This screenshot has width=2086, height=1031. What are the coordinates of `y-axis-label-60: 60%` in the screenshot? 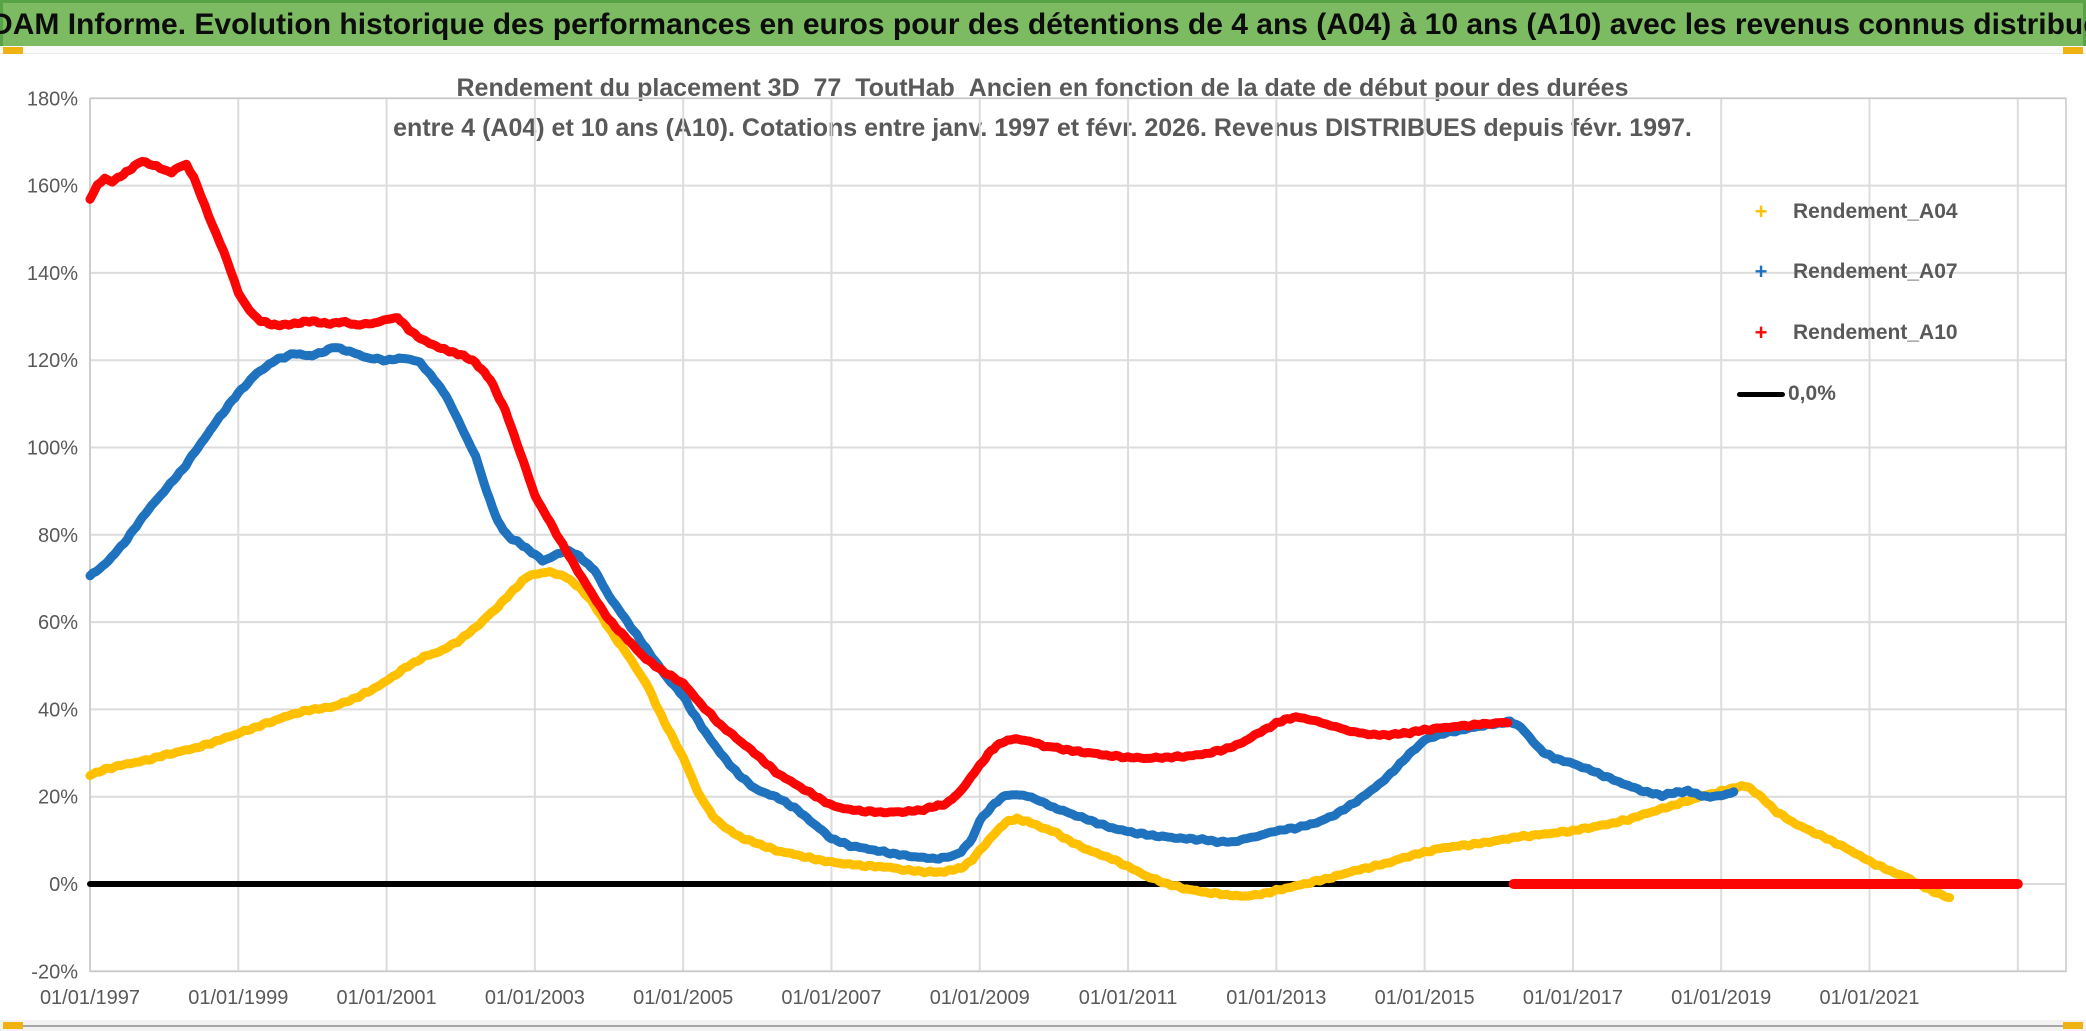 It's located at (58, 623).